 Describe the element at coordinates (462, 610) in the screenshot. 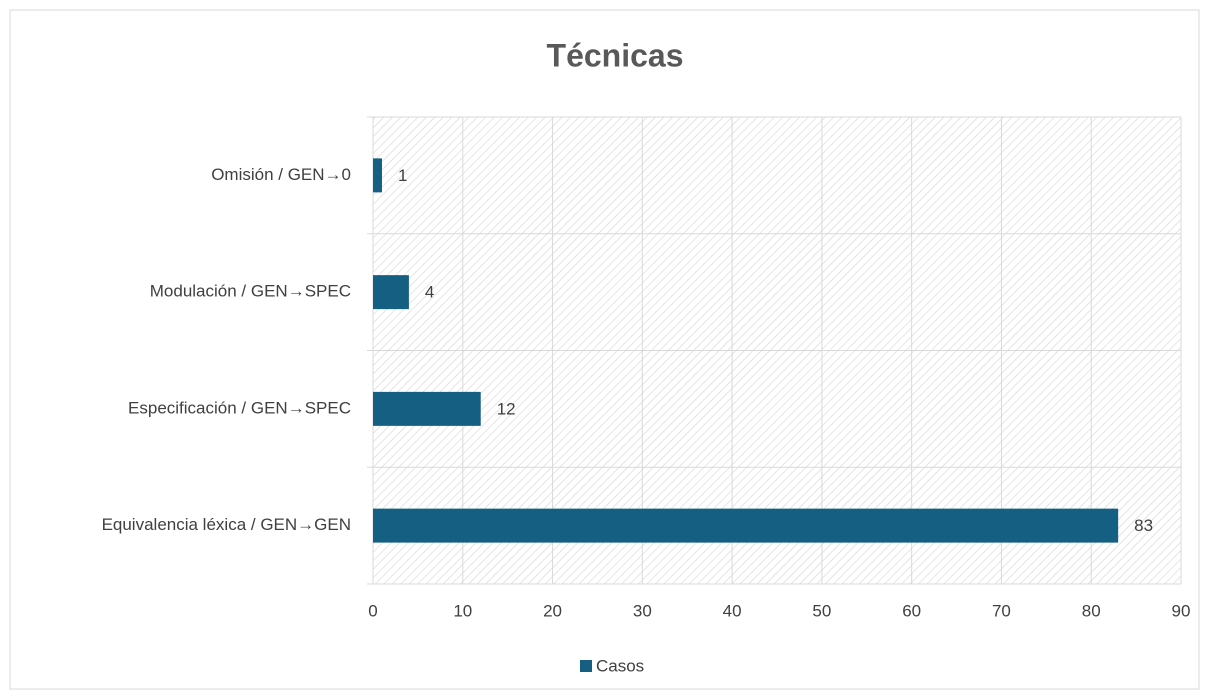

I see `x-tick-label: 10` at that location.